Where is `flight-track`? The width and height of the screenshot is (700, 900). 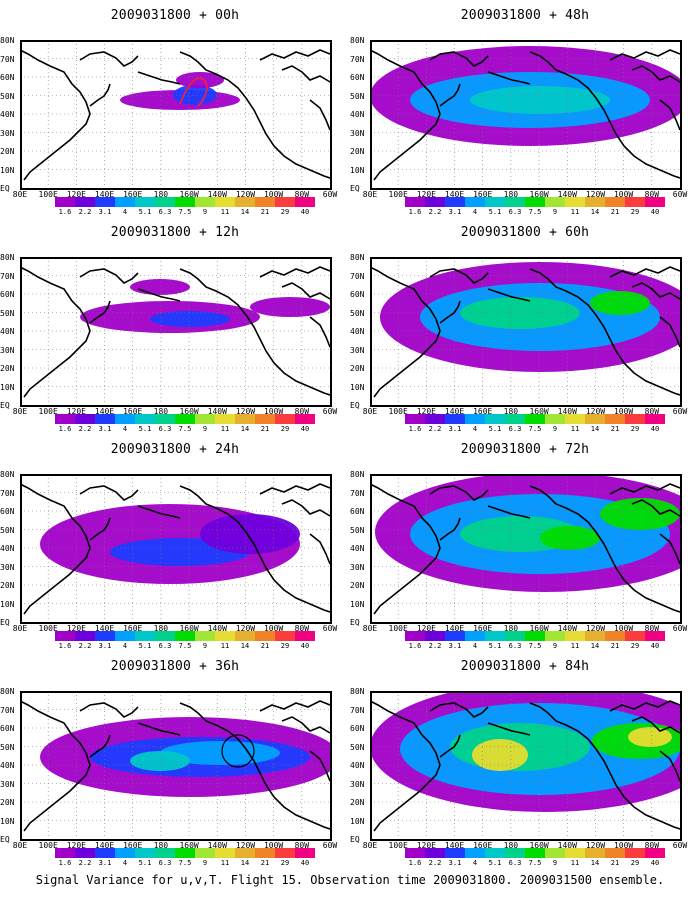
flight-track is located at coordinates (193, 92).